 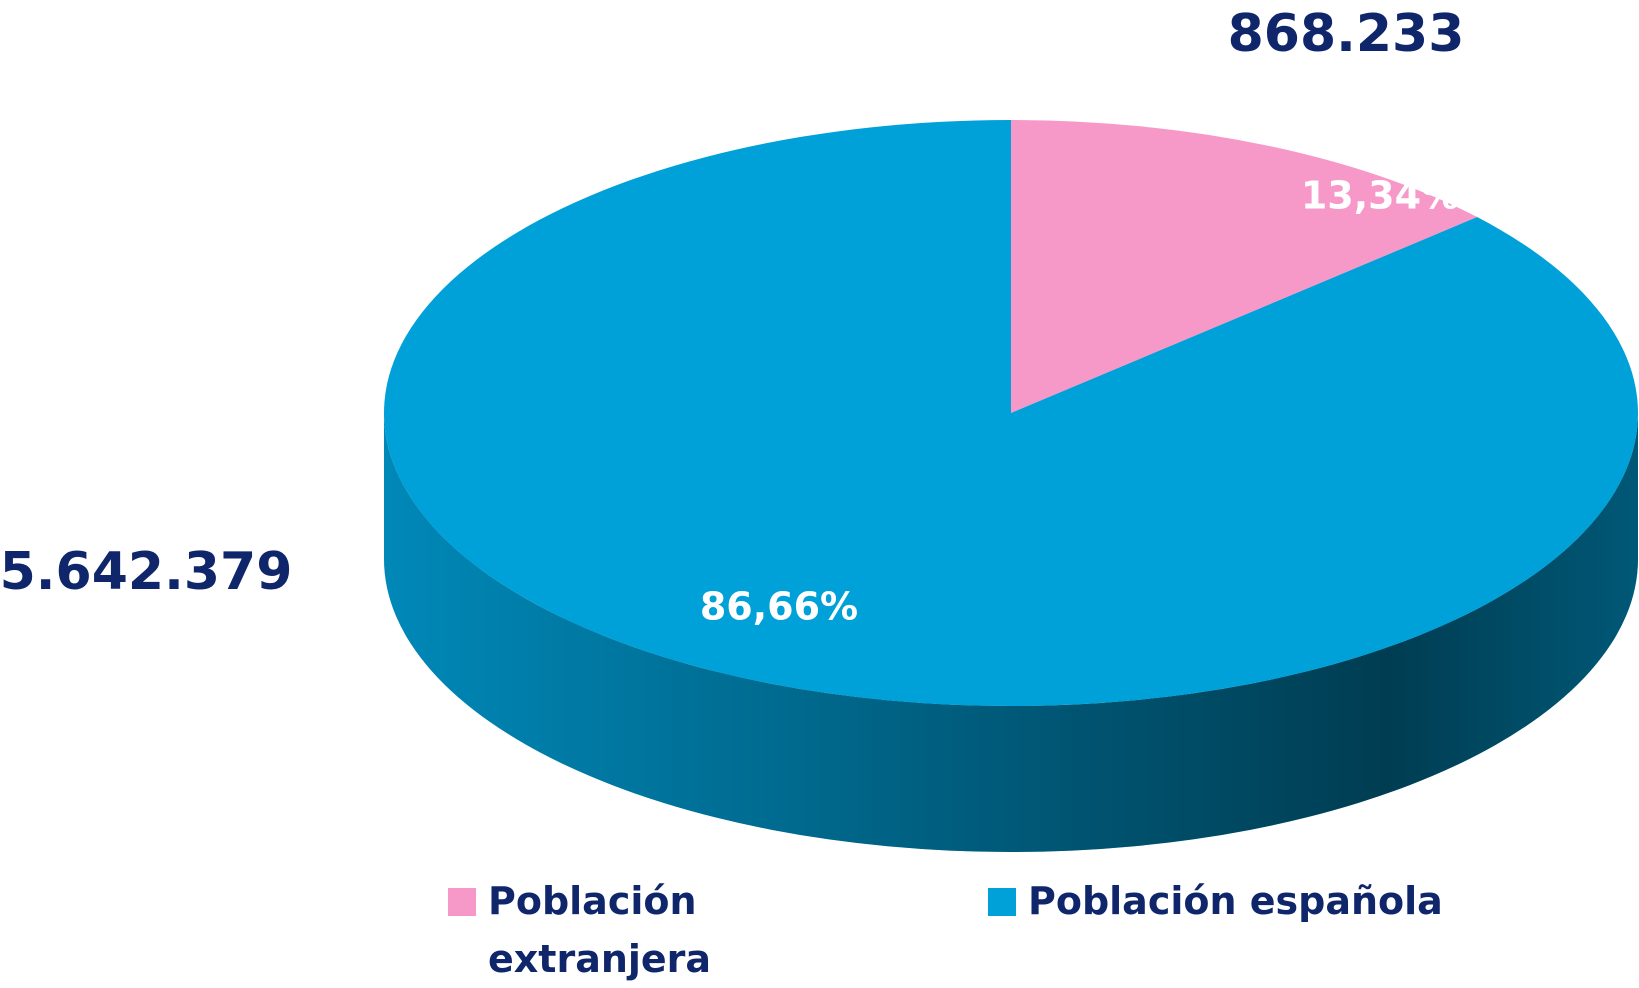 I want to click on legend-label: Población española, so click(x=1235, y=901).